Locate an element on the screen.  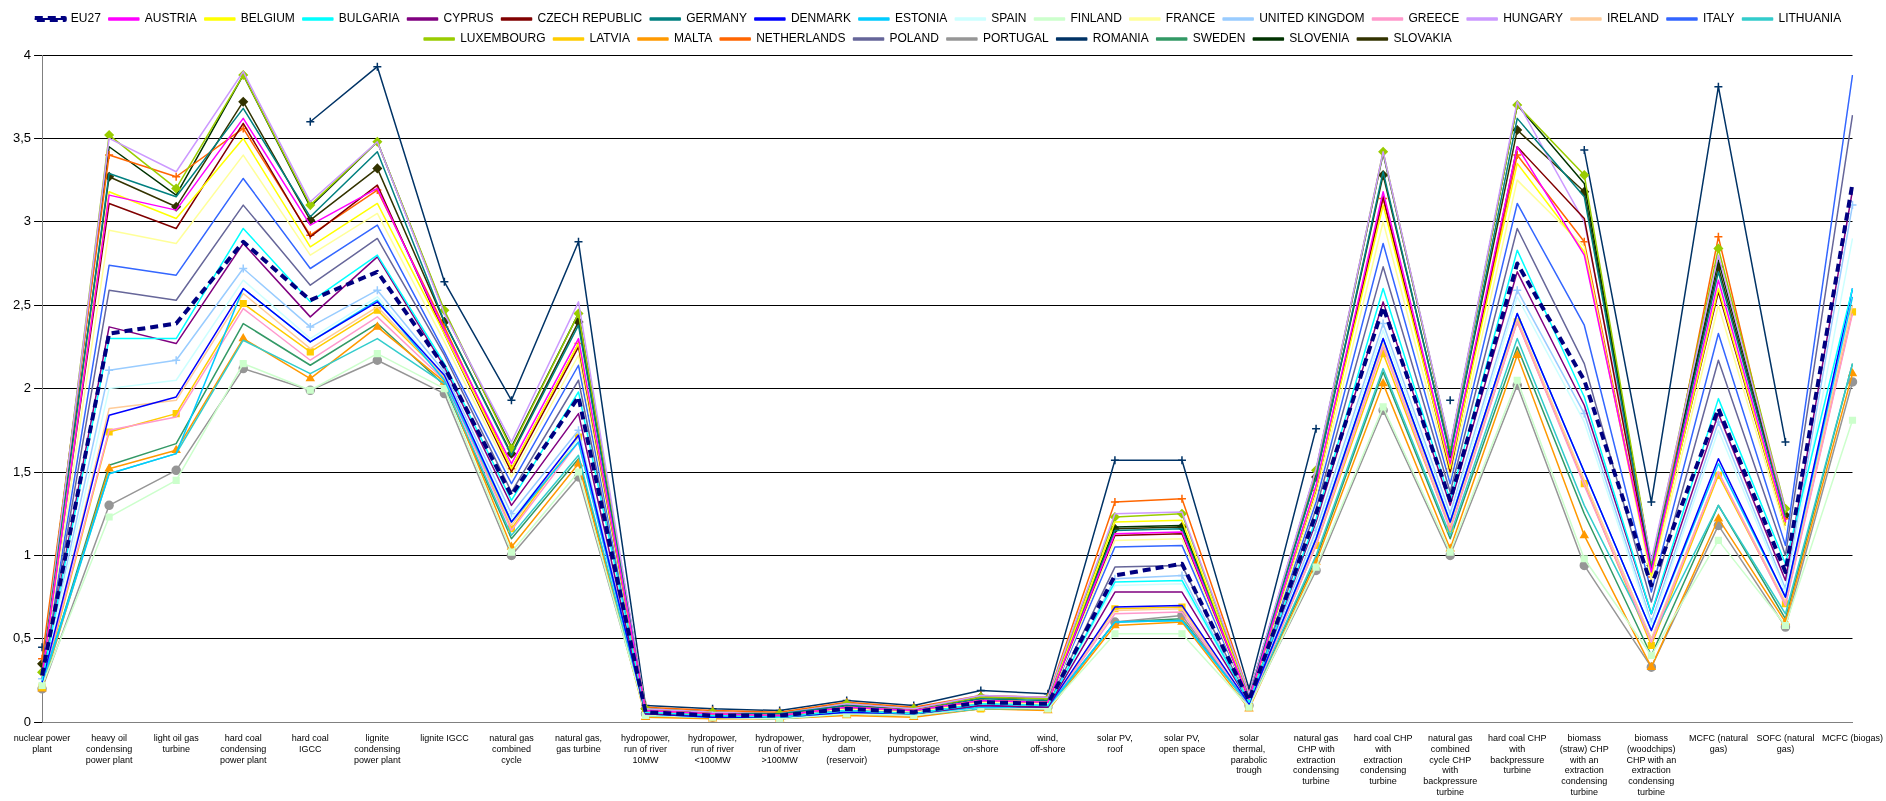
legend-label: UNITED KINGDOM is located at coordinates (1312, 18).